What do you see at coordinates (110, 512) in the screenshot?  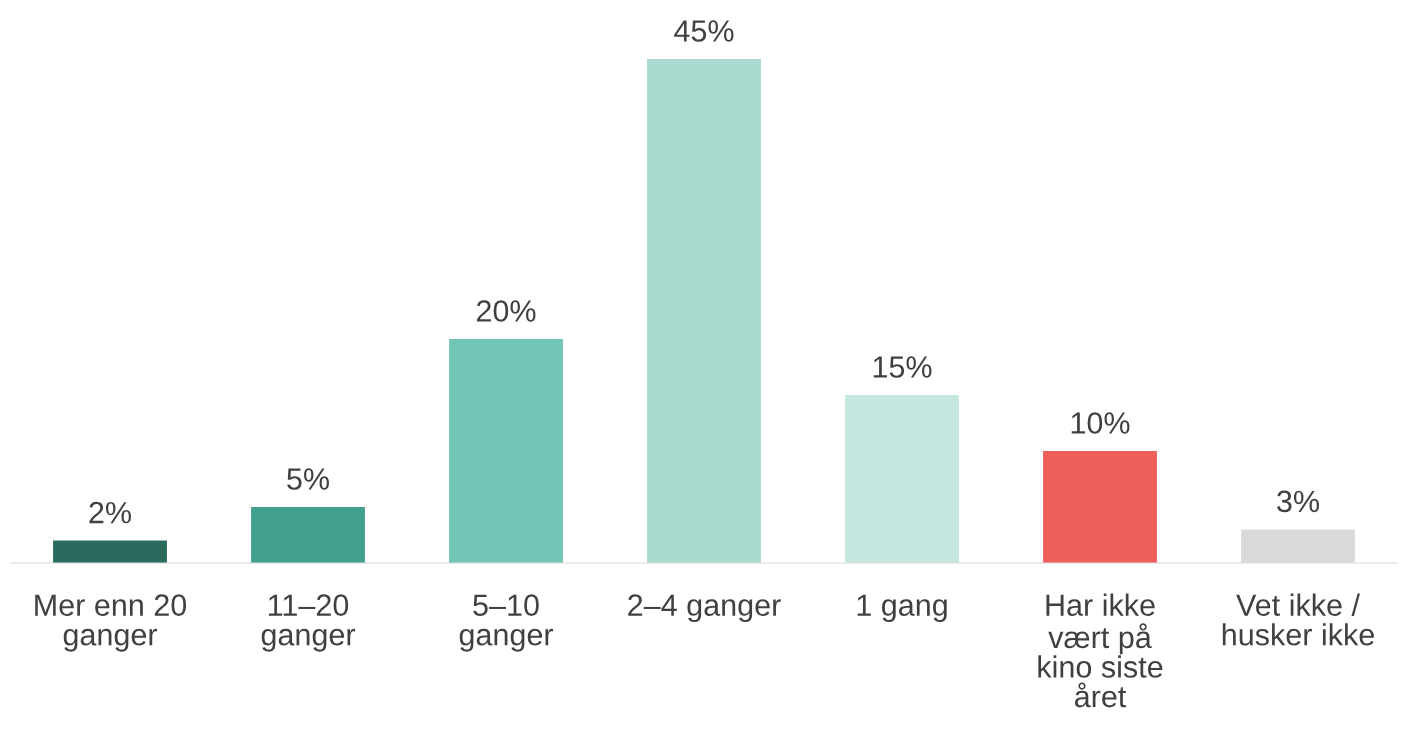 I see `data-label: 2%` at bounding box center [110, 512].